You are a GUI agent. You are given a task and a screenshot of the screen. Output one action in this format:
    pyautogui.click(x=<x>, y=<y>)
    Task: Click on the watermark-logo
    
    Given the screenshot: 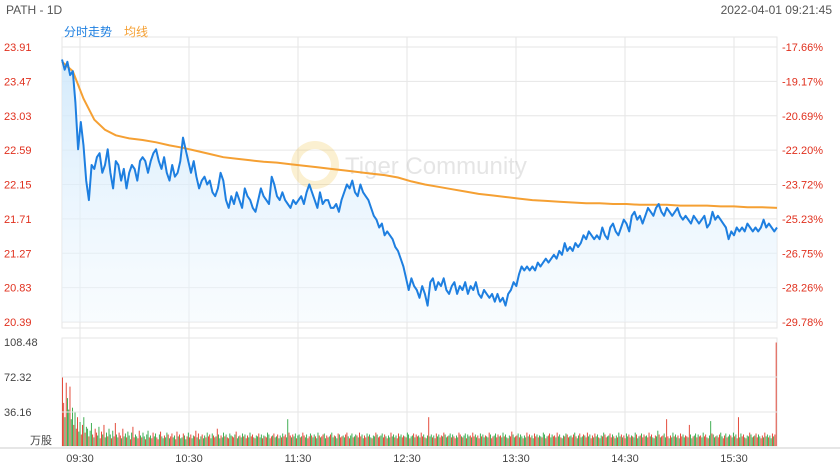 What is the action you would take?
    pyautogui.click(x=315, y=165)
    